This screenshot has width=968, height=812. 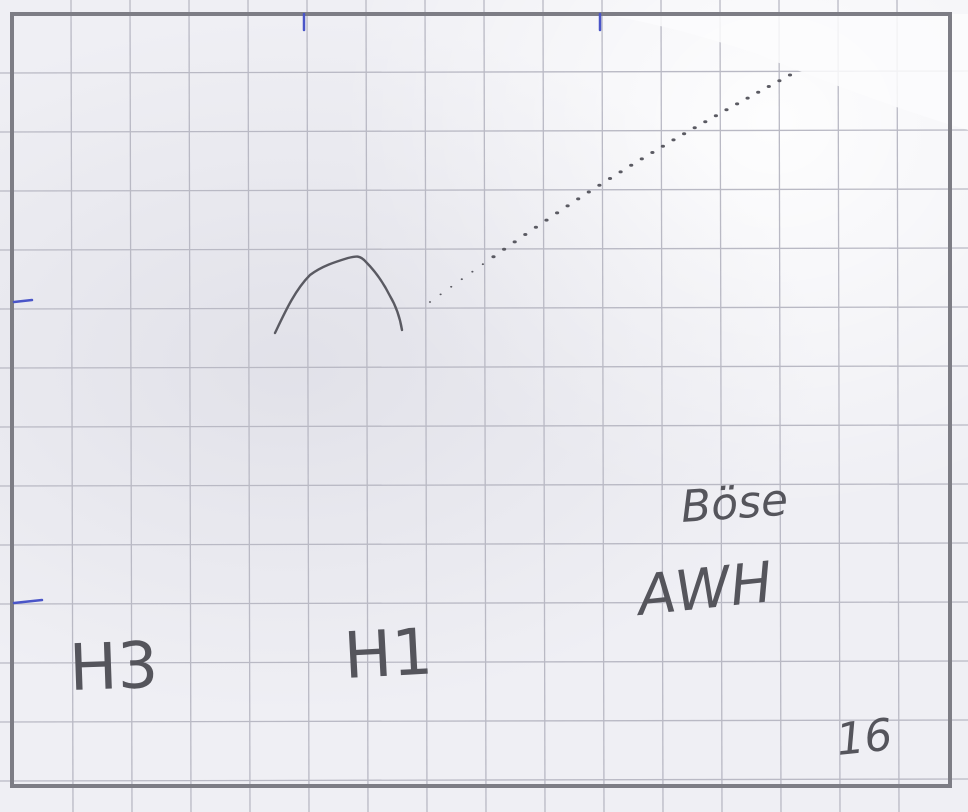 I want to click on label-page-number: 16, so click(x=864, y=737).